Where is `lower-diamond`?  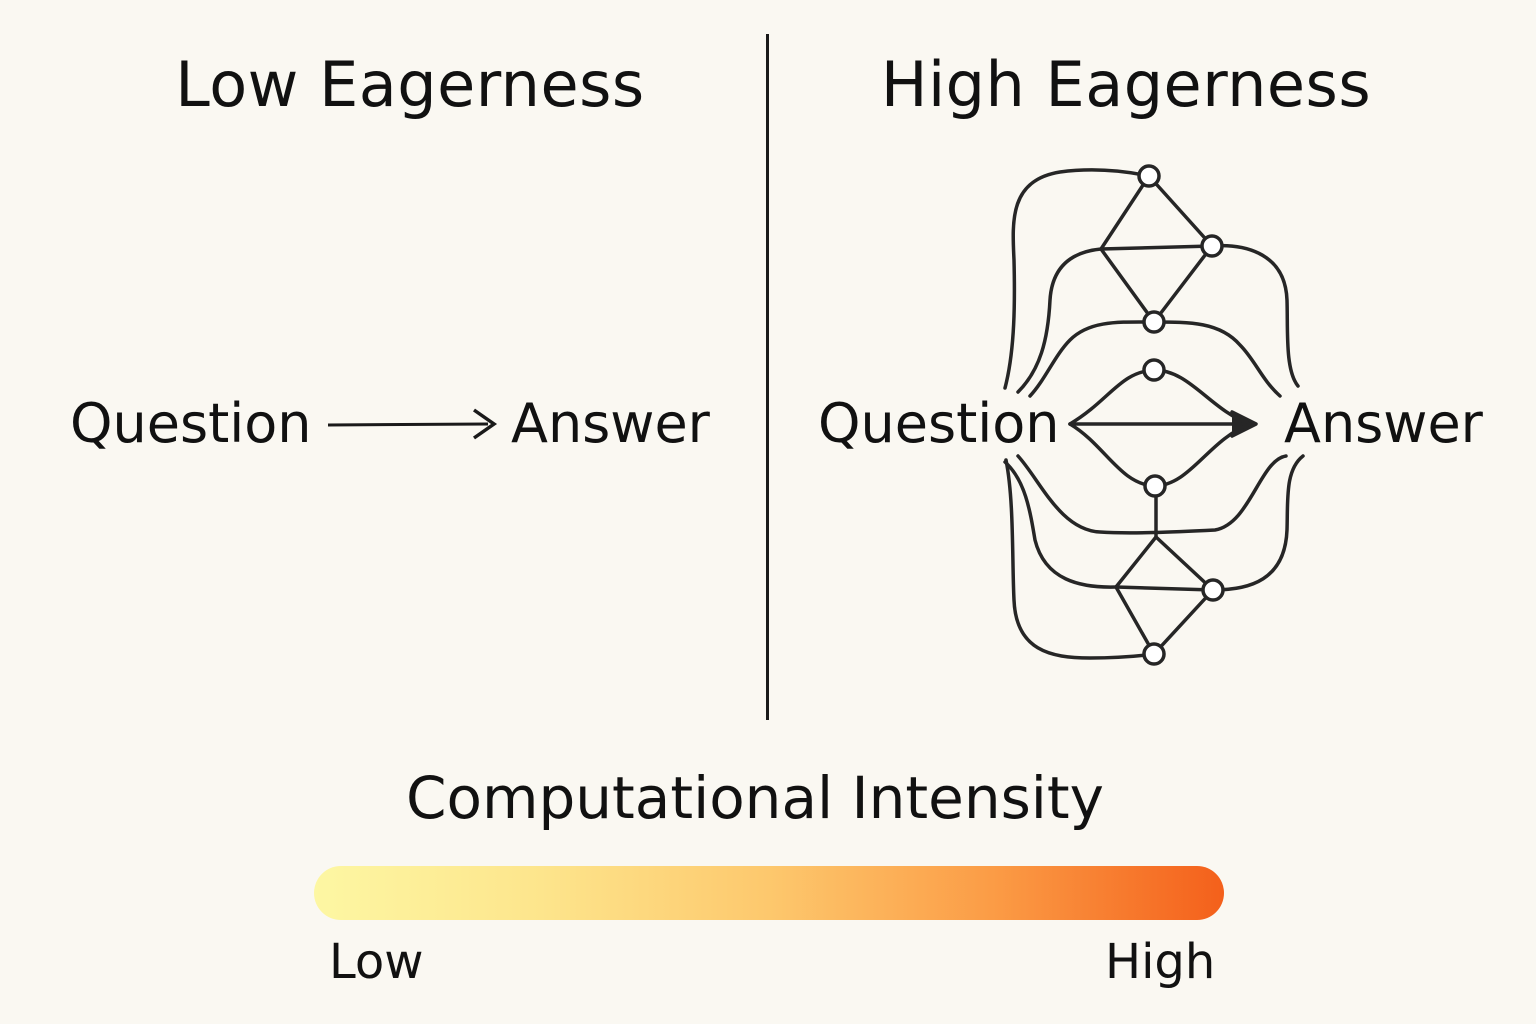 lower-diamond is located at coordinates (1164, 595).